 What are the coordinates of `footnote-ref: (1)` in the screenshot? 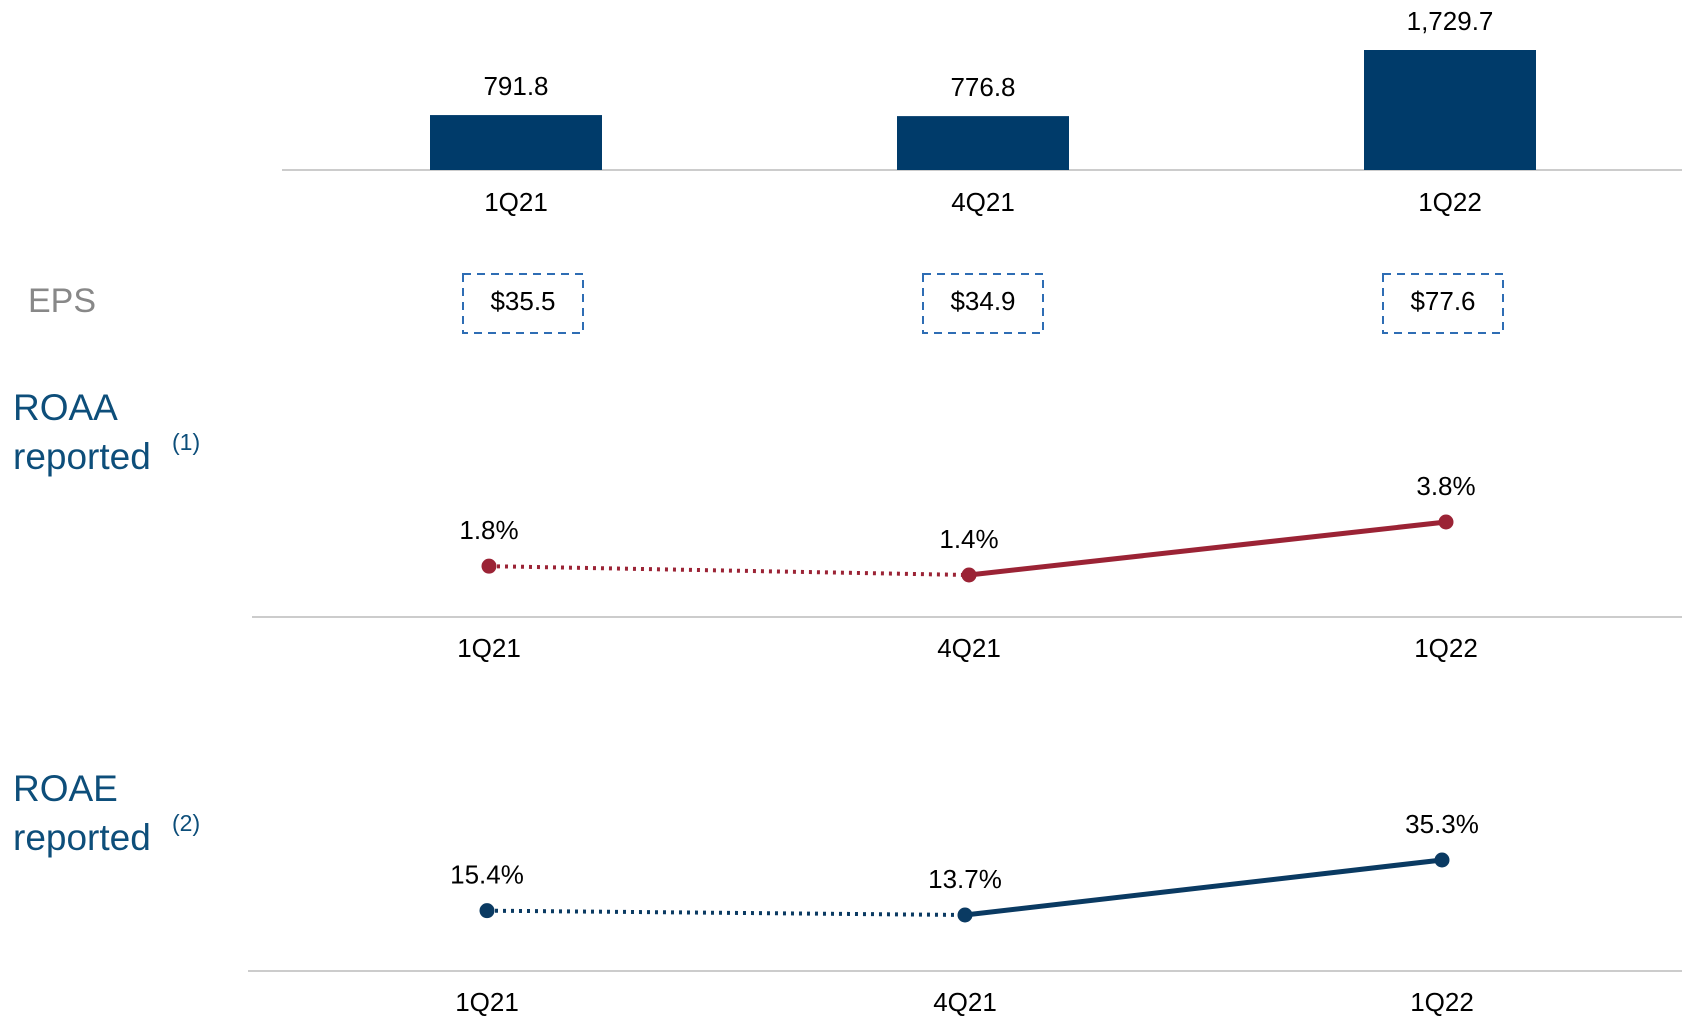 It's located at (186, 442).